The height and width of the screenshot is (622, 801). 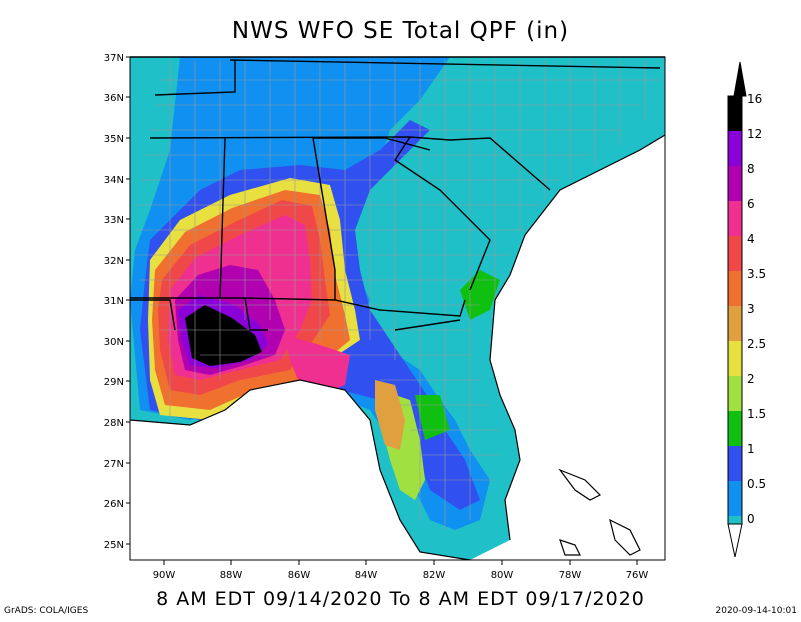 What do you see at coordinates (114, 423) in the screenshot?
I see `lat-label: 28N` at bounding box center [114, 423].